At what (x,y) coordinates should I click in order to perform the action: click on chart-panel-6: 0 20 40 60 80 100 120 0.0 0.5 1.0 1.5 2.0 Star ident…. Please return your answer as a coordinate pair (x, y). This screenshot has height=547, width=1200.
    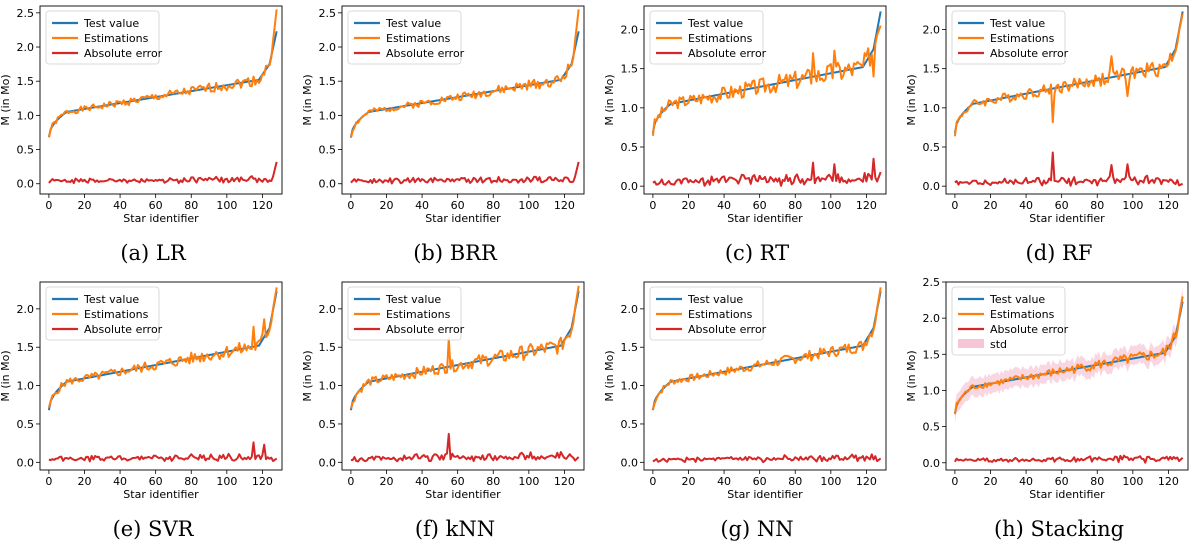
    Looking at the image, I should click on (443, 411).